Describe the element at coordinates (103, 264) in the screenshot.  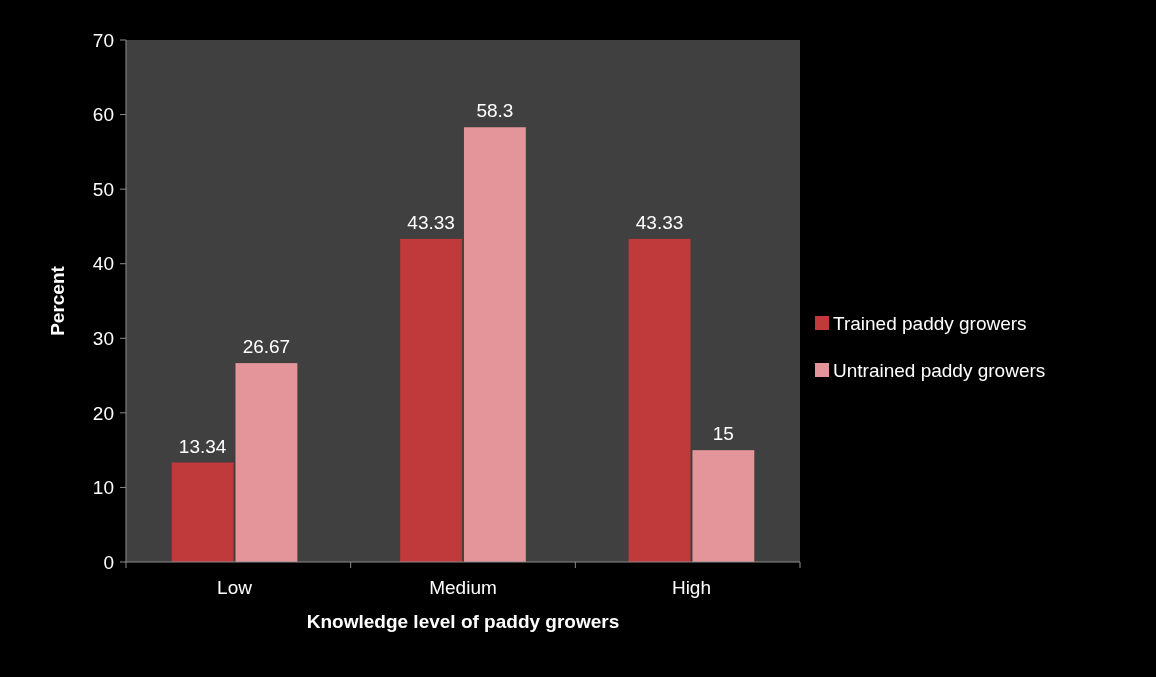
I see `y-tick-label: 40` at that location.